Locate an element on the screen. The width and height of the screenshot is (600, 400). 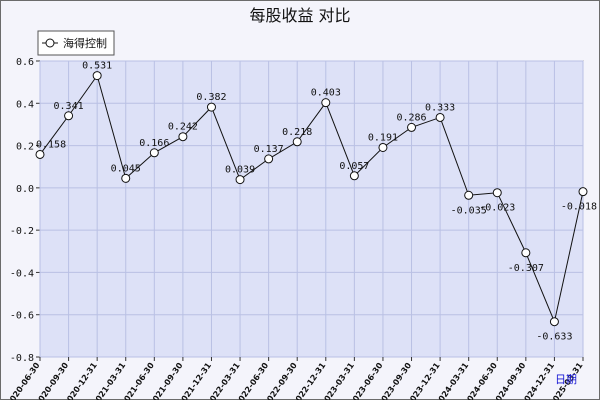
legend: 海得控制 is located at coordinates (76, 43).